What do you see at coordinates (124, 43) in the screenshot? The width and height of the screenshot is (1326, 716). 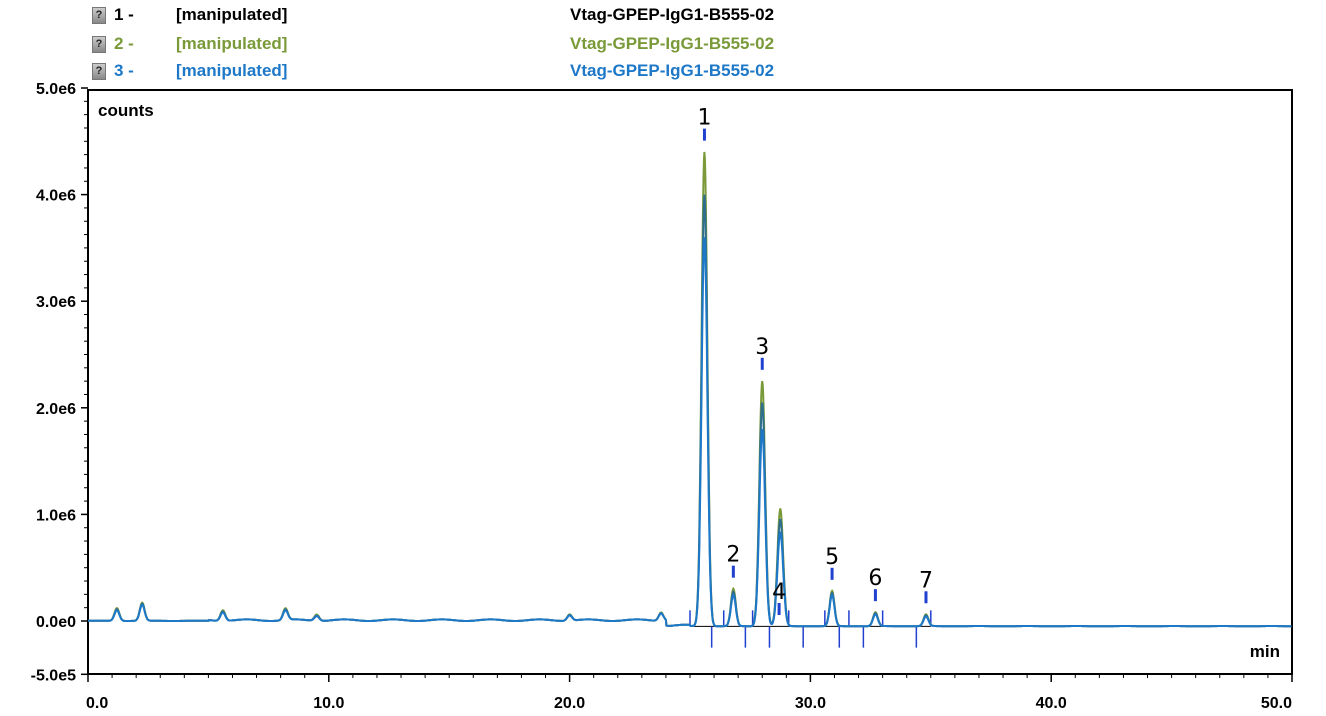 I see `legend-id: 2 -` at bounding box center [124, 43].